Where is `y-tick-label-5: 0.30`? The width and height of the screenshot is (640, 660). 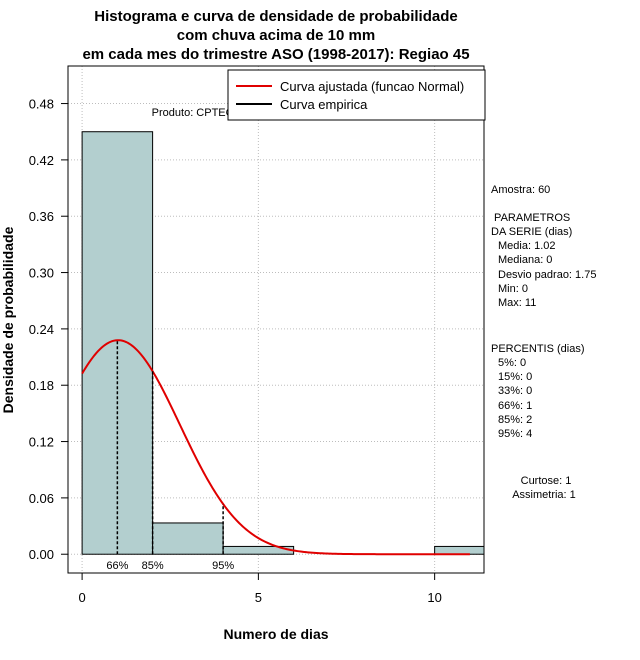 y-tick-label-5: 0.30 is located at coordinates (41, 273).